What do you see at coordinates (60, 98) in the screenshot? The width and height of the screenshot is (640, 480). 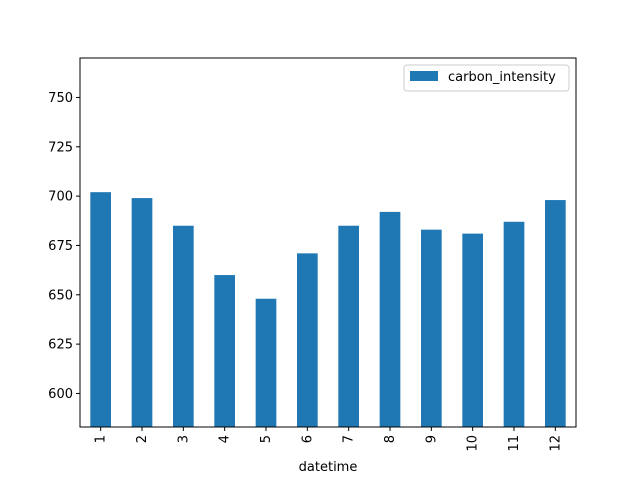 I see `y-tick-label: 750` at bounding box center [60, 98].